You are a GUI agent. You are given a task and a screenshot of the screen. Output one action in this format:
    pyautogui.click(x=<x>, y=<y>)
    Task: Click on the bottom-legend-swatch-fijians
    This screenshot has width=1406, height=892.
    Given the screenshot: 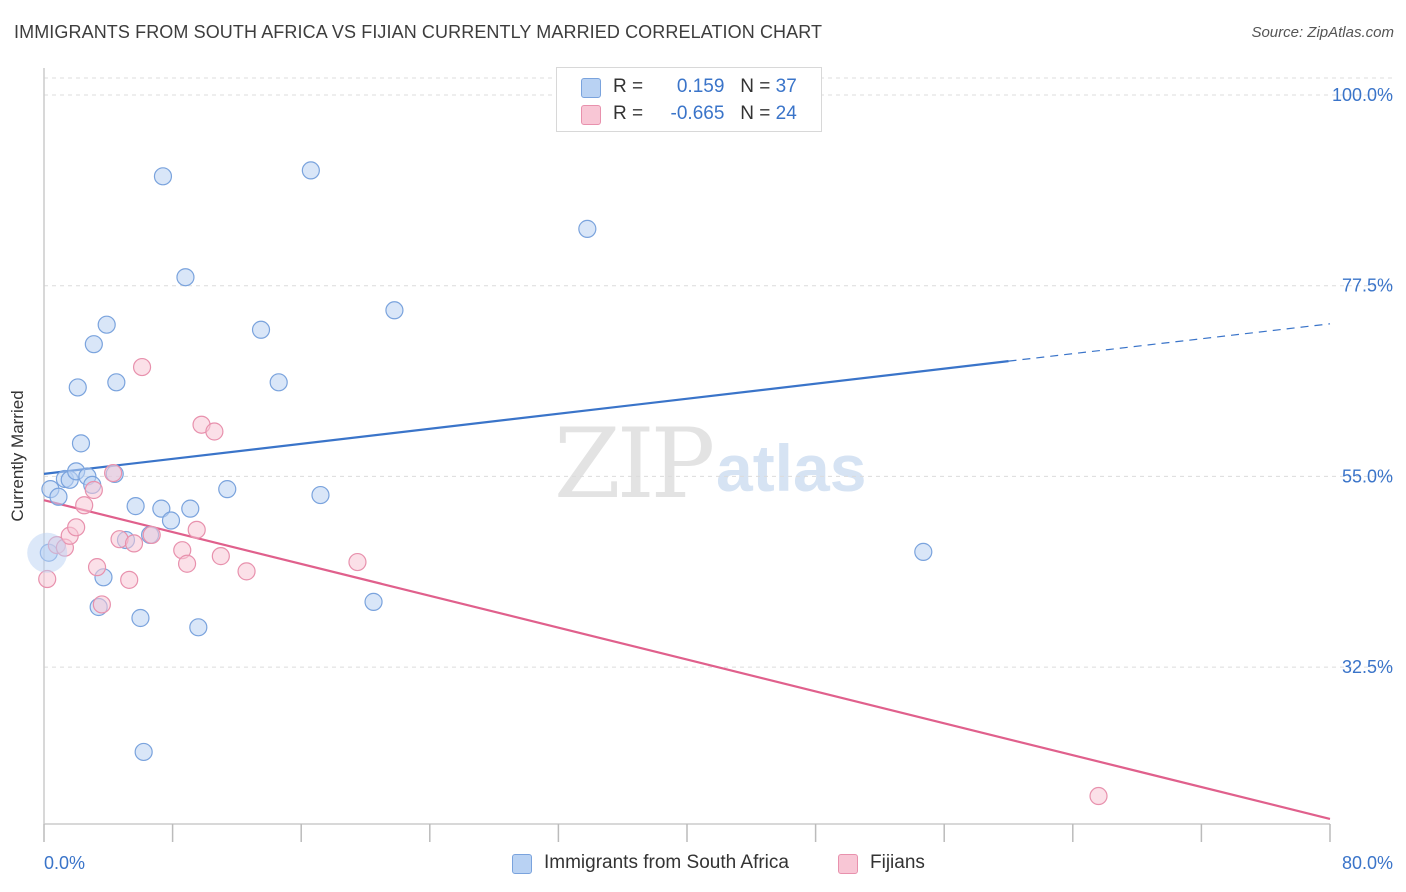 What is the action you would take?
    pyautogui.click(x=848, y=864)
    